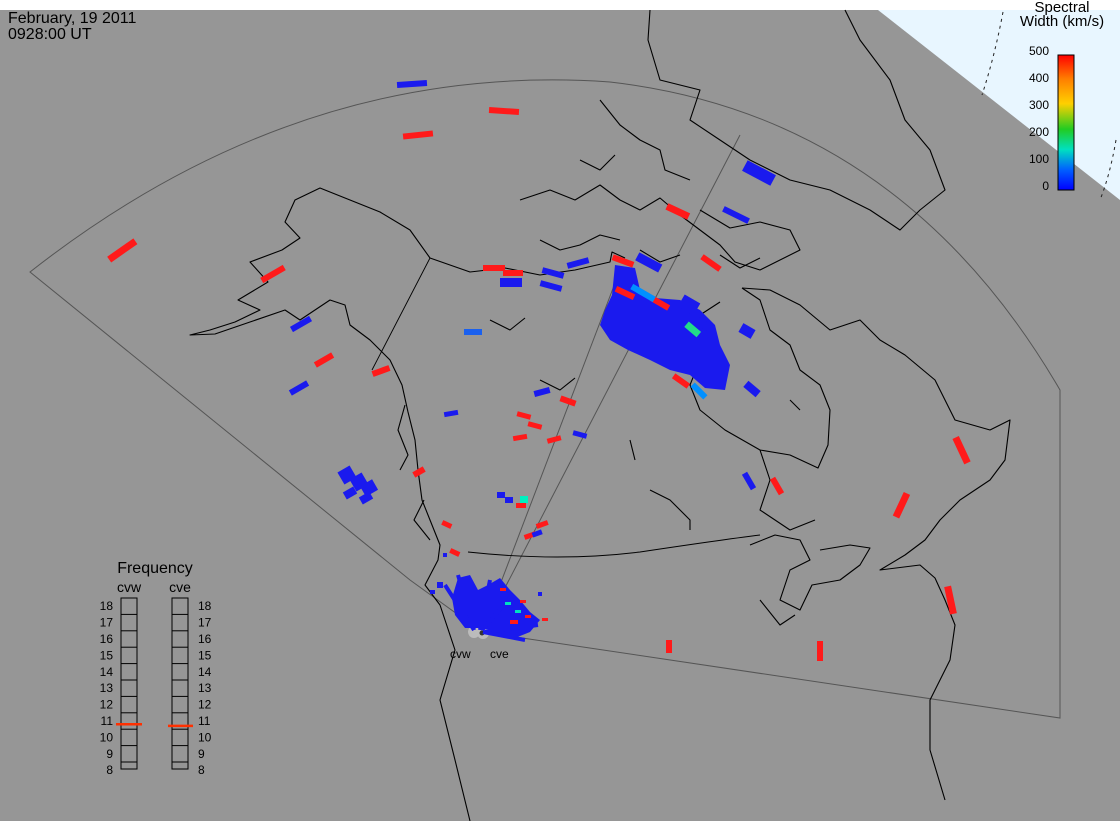 The height and width of the screenshot is (821, 1120). I want to click on frequency-scale-label-right: 13, so click(205, 688).